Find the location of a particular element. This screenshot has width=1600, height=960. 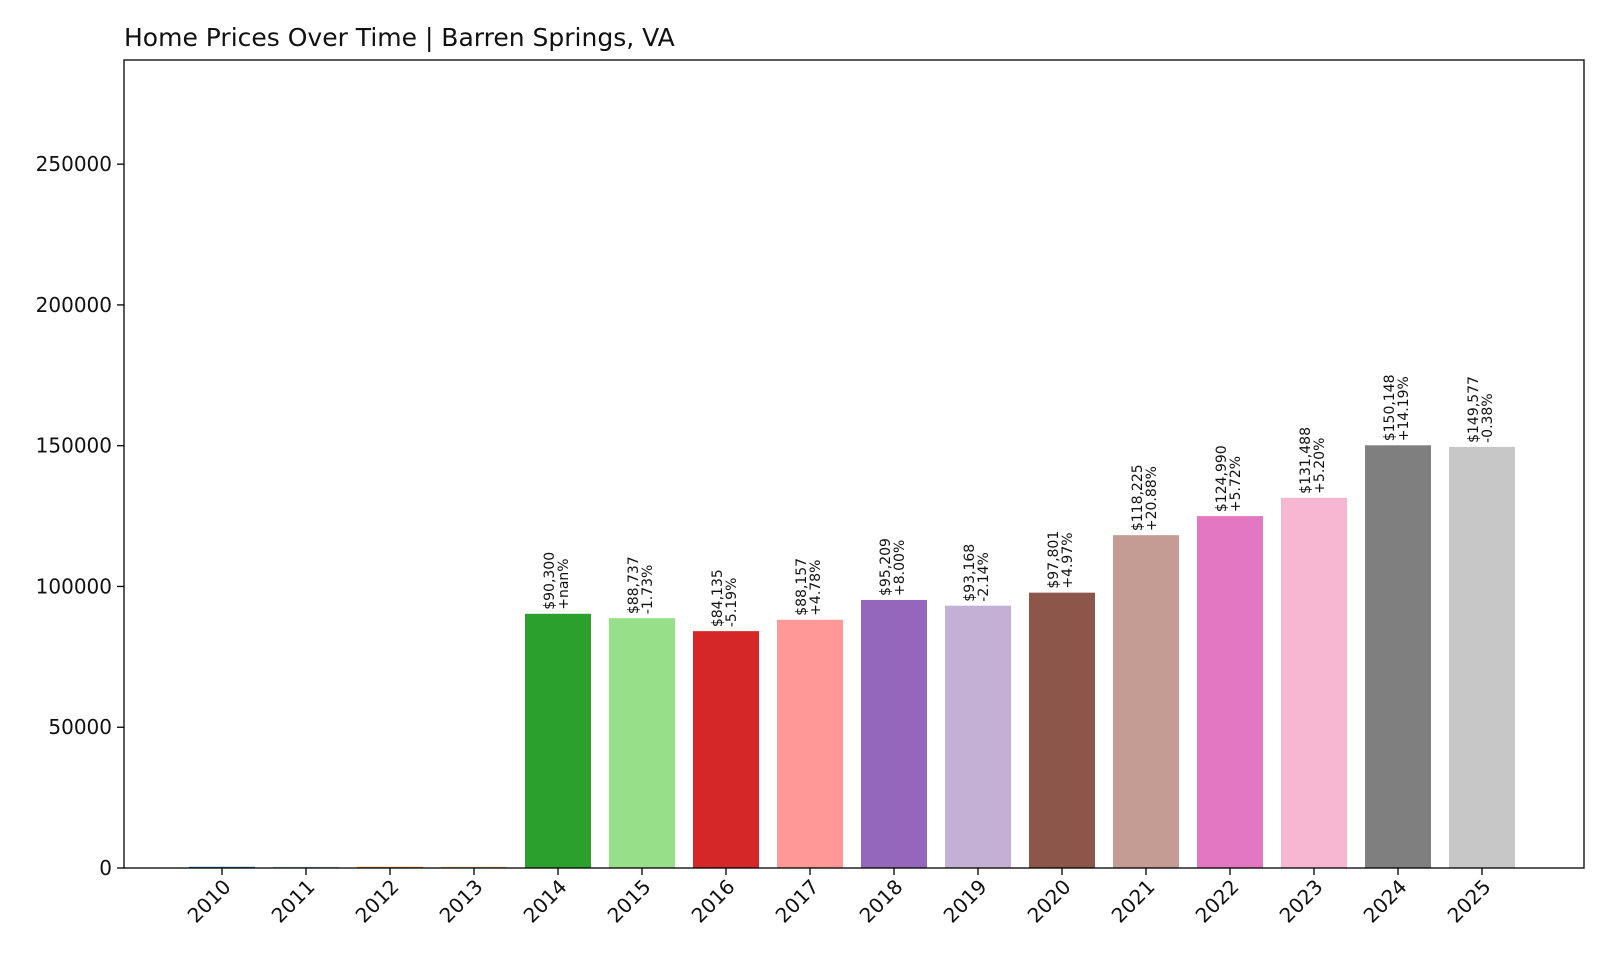

bar-change-label: +8.00% is located at coordinates (900, 568).